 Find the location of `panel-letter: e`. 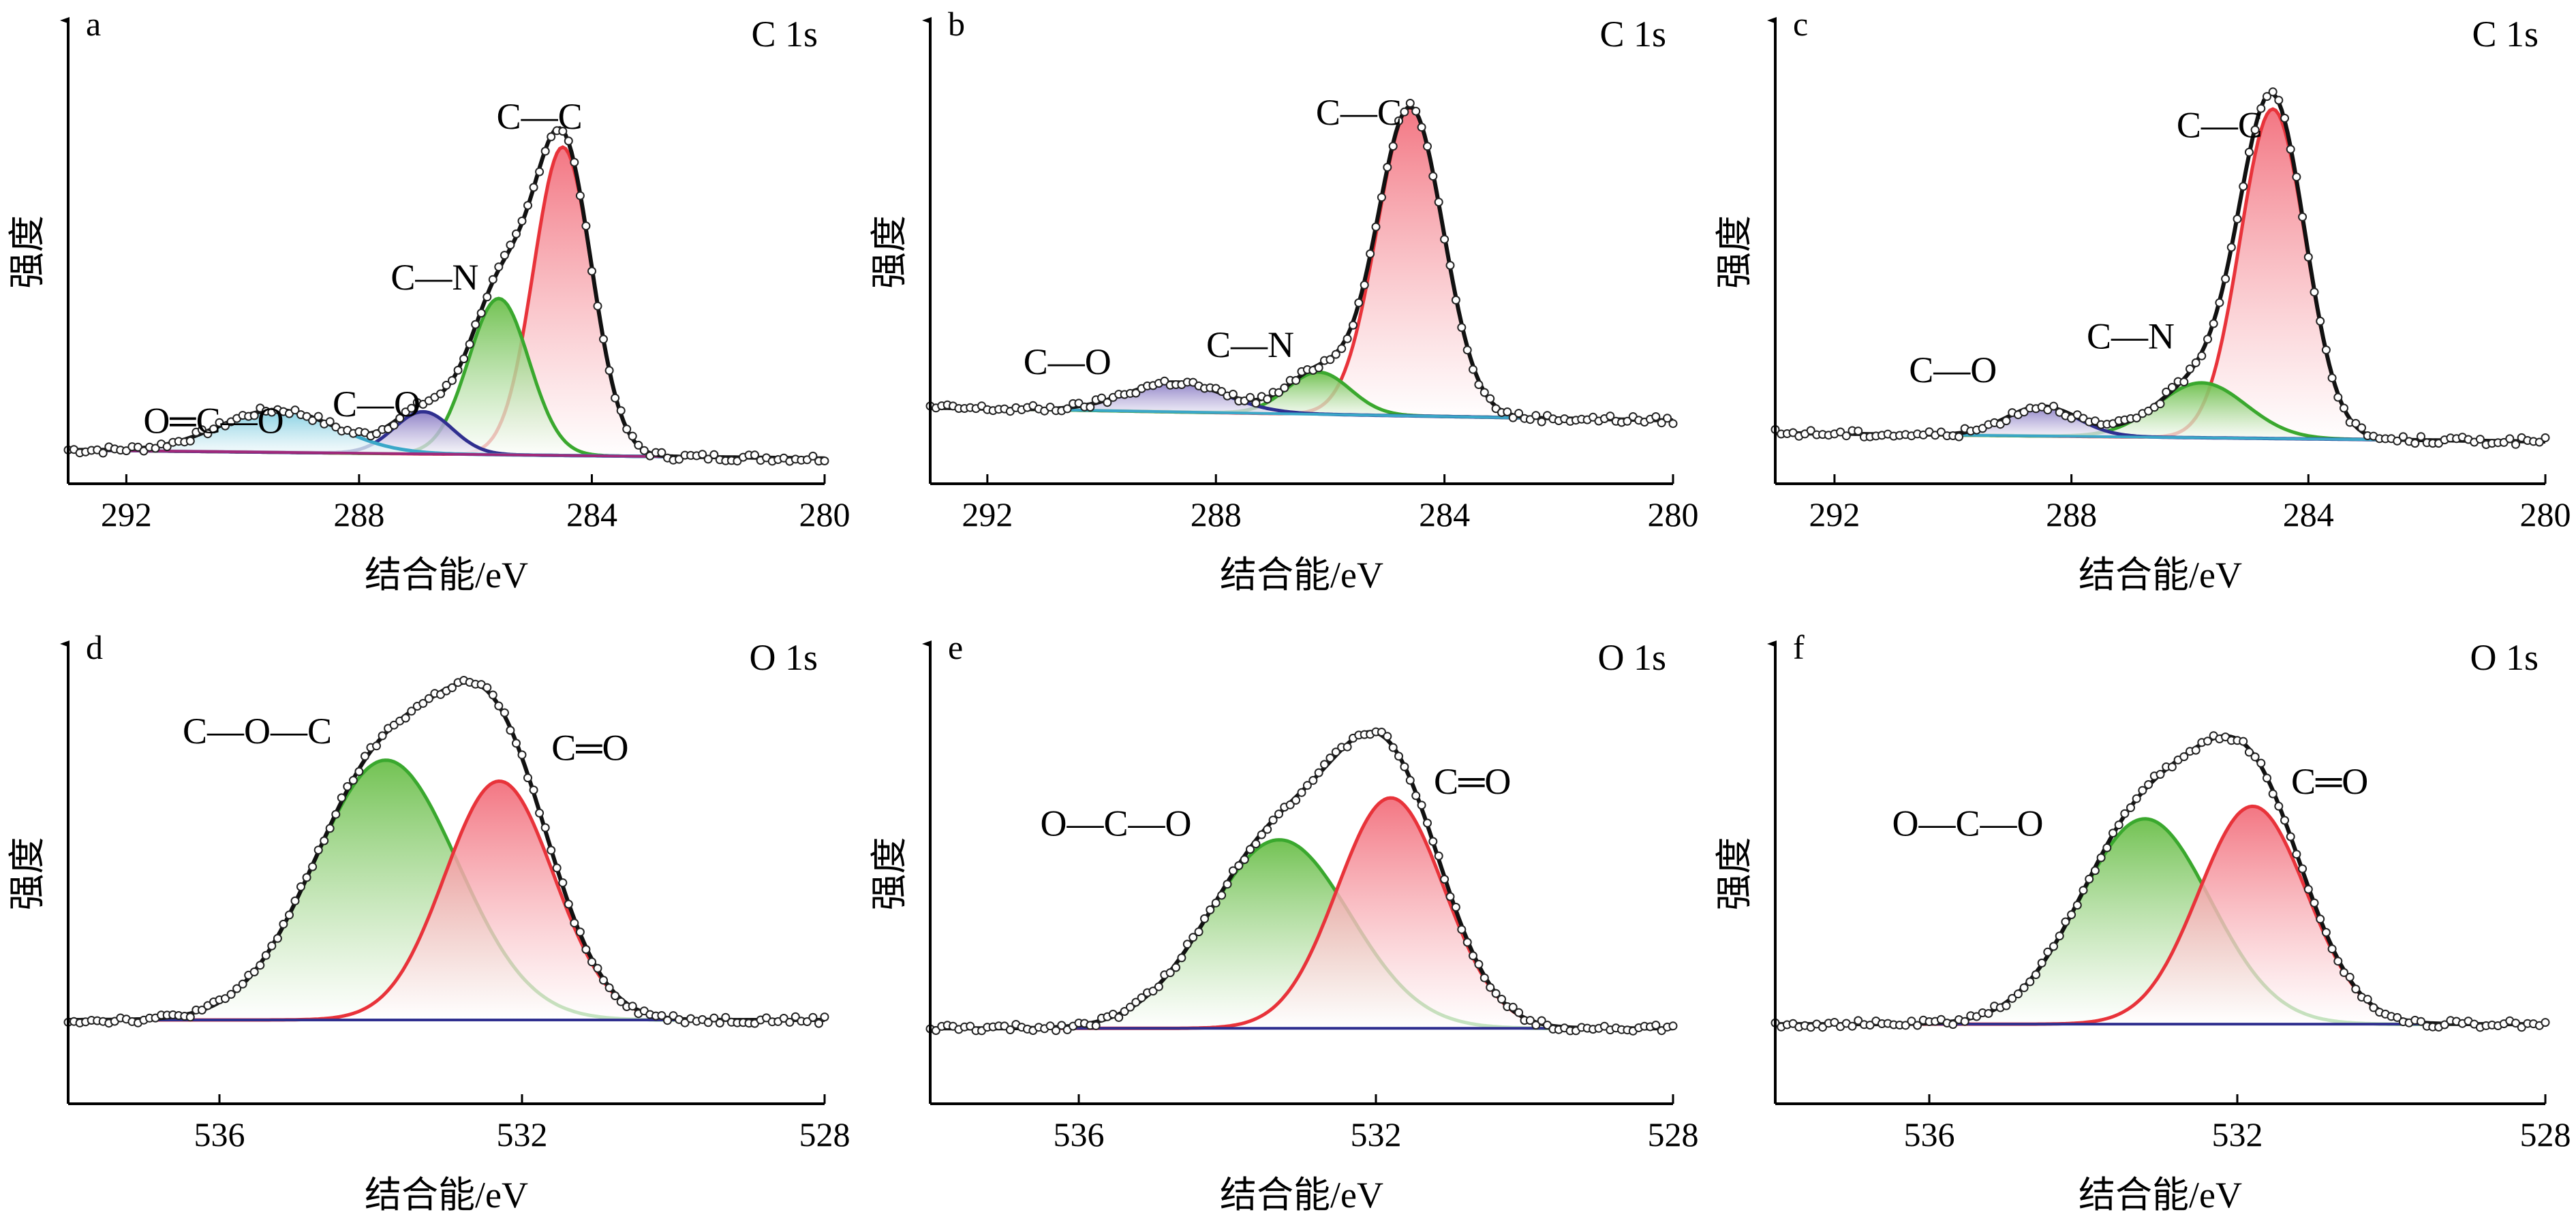

panel-letter: e is located at coordinates (956, 647).